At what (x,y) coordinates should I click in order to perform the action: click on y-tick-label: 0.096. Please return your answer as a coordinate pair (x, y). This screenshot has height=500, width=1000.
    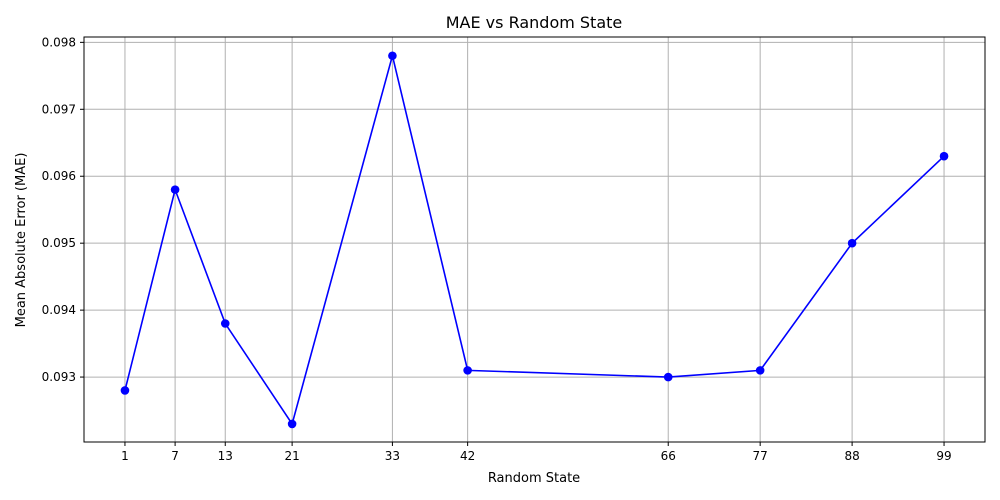
    Looking at the image, I should click on (59, 176).